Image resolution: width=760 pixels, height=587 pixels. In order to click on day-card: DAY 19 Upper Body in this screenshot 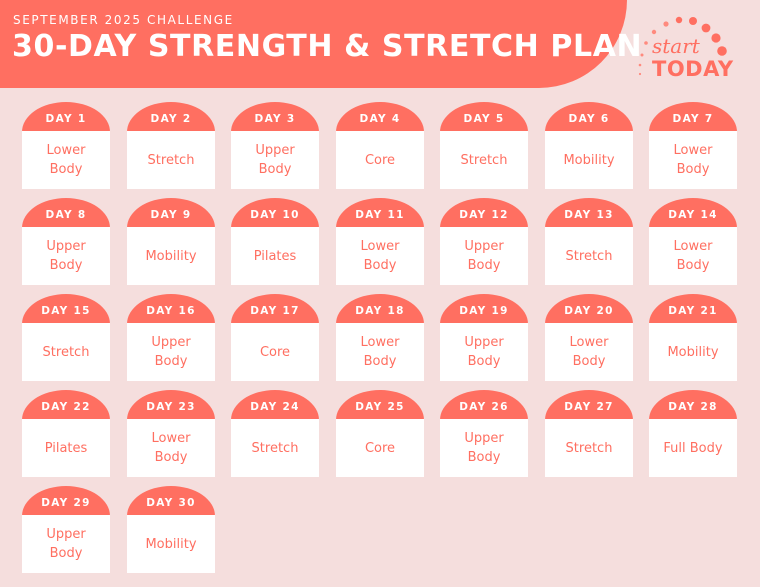, I will do `click(484, 337)`.